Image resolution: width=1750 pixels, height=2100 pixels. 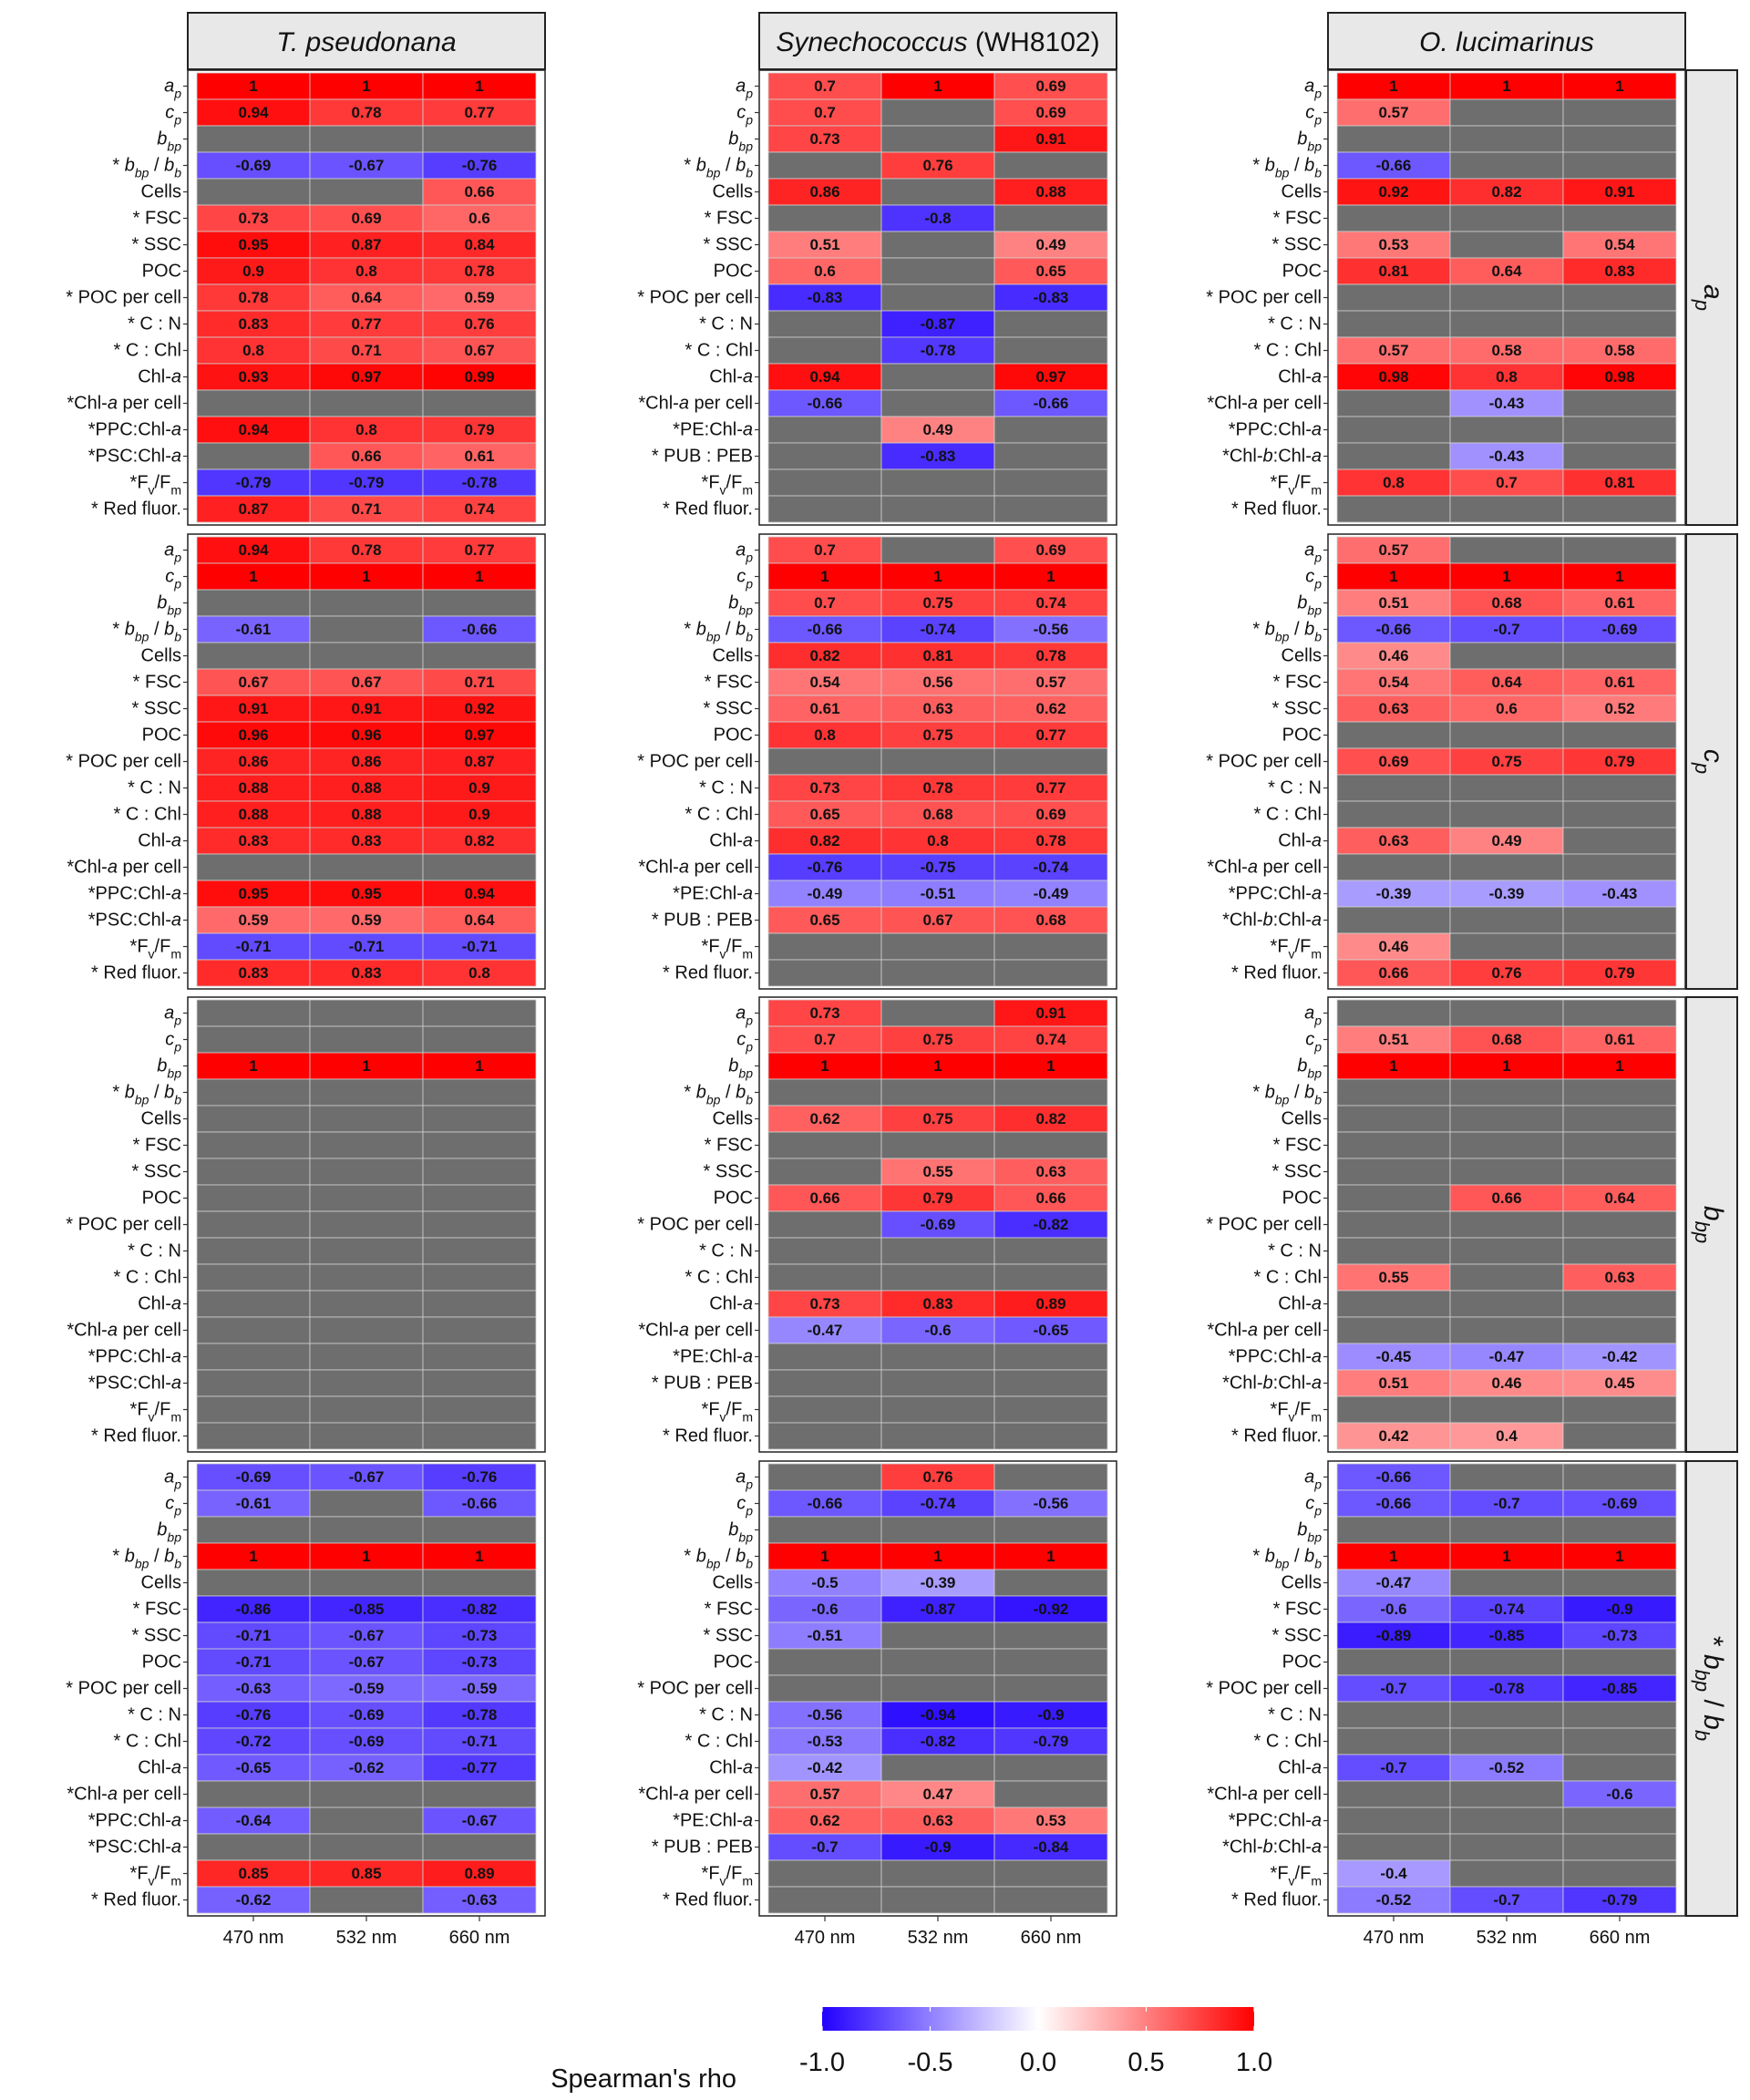 What do you see at coordinates (160, 1304) in the screenshot?
I see `row-label: Chl-a` at bounding box center [160, 1304].